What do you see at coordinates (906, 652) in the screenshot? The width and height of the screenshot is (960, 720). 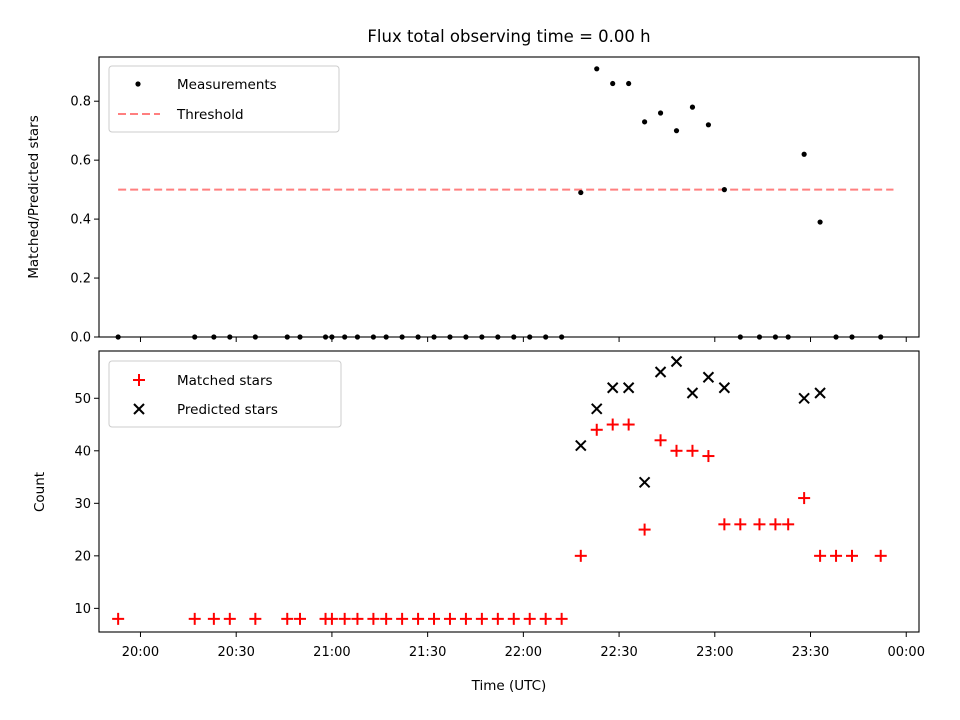 I see `count-x-tick-label: 00:00` at bounding box center [906, 652].